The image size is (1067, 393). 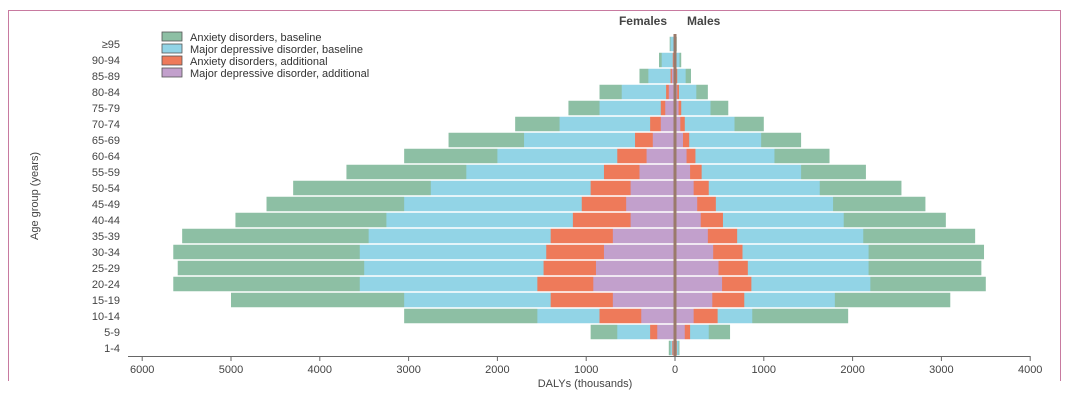 I want to click on y-tick-label: 40-44, so click(x=106, y=221).